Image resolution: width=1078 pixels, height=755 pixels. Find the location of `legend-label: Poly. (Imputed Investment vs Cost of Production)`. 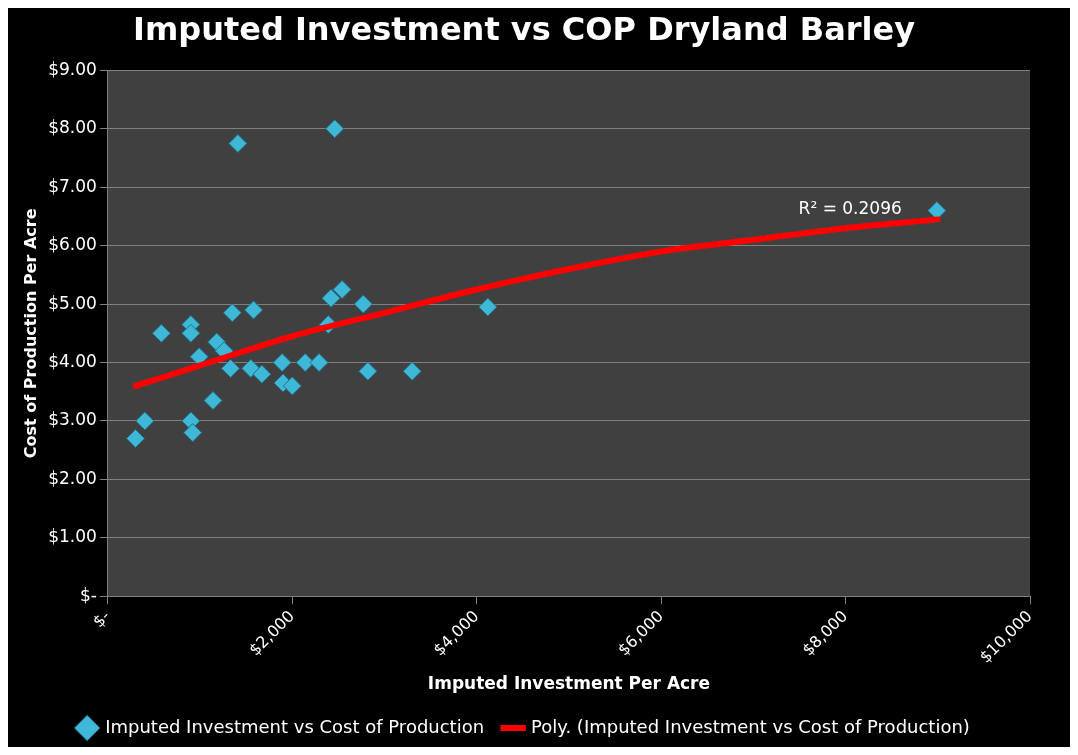

legend-label: Poly. (Imputed Investment vs Cost of Production) is located at coordinates (750, 726).